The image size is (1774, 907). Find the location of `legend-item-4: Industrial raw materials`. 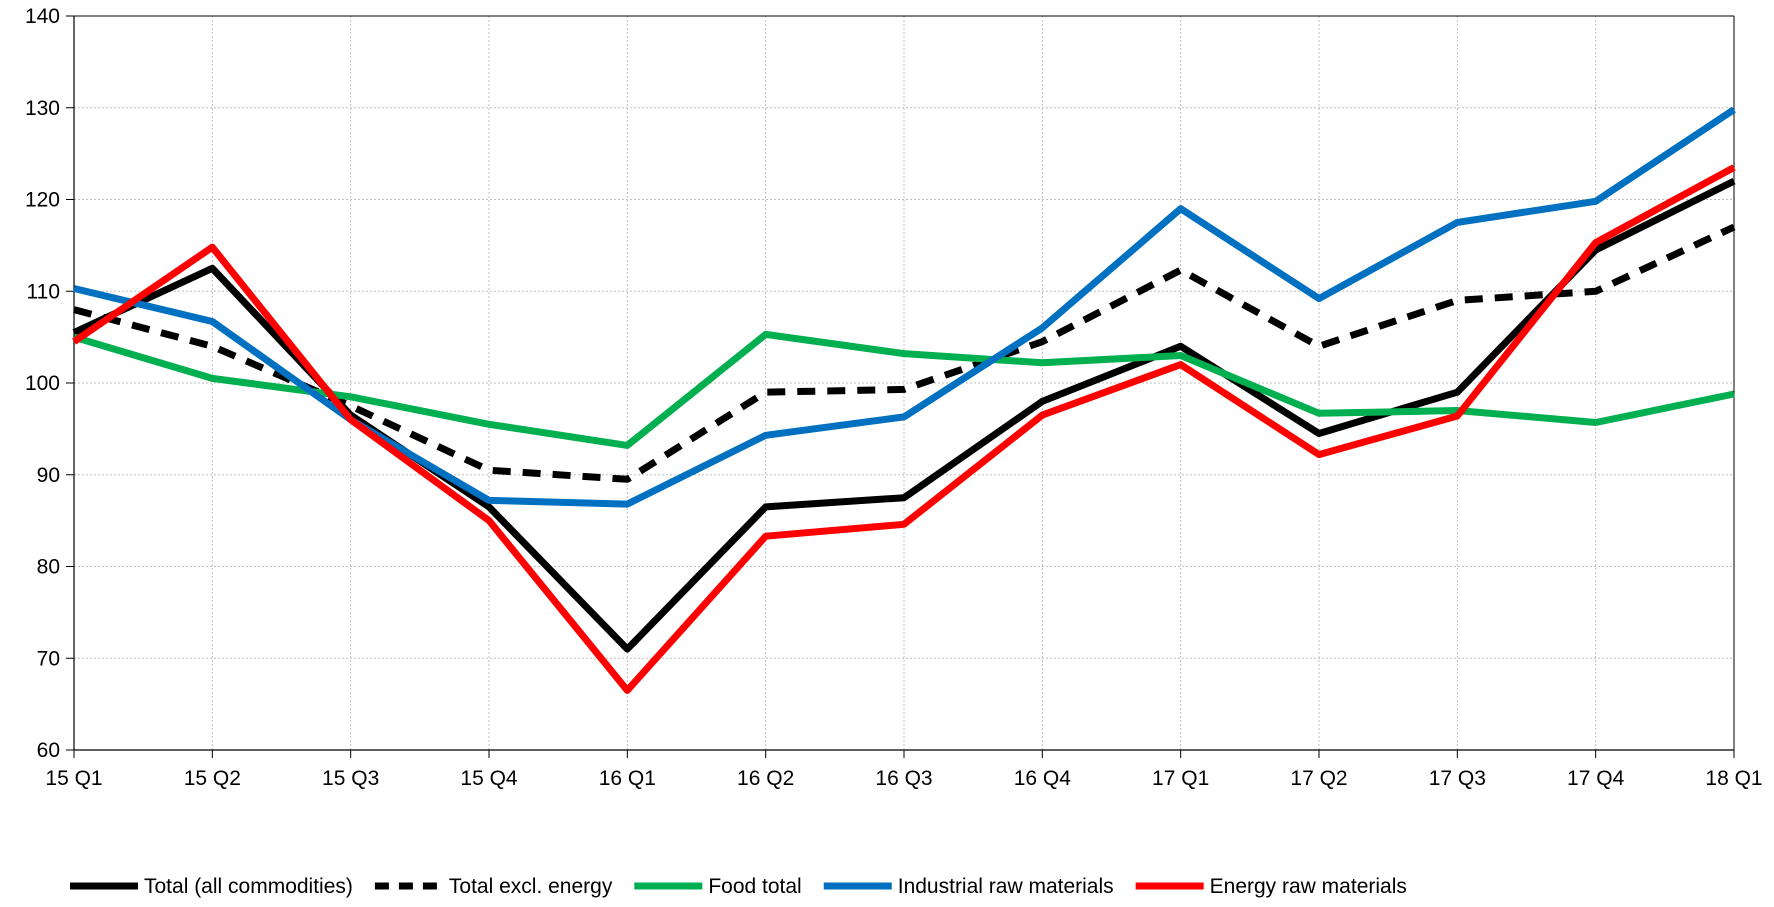

legend-item-4: Industrial raw materials is located at coordinates (968, 886).